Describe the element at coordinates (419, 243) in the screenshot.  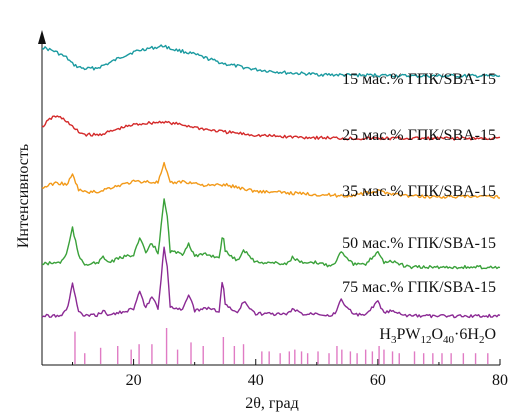
I see `series-label-4: 50 мас.% ГПК/SBA-15` at that location.